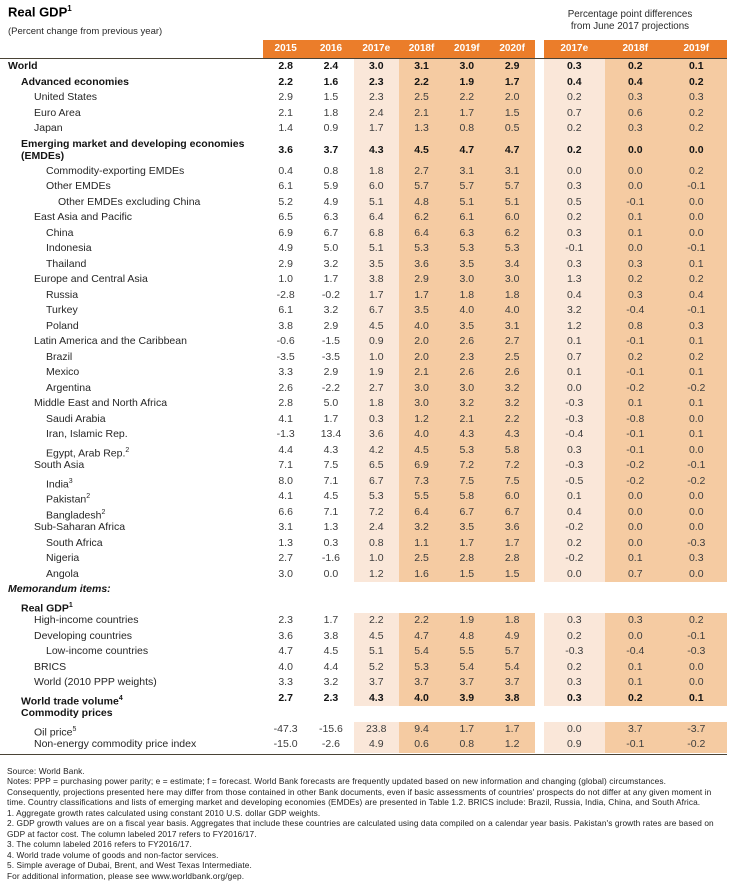 The image size is (750, 885). What do you see at coordinates (635, 729) in the screenshot?
I see `diff-value-cell: 3.7` at bounding box center [635, 729].